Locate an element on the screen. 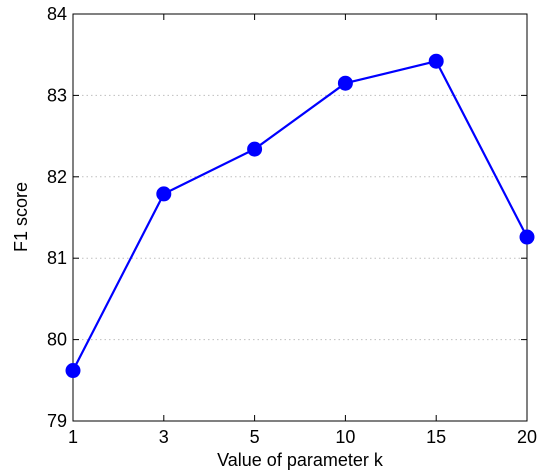 The image size is (543, 475). y-tick-label-84: 84 is located at coordinates (57, 14).